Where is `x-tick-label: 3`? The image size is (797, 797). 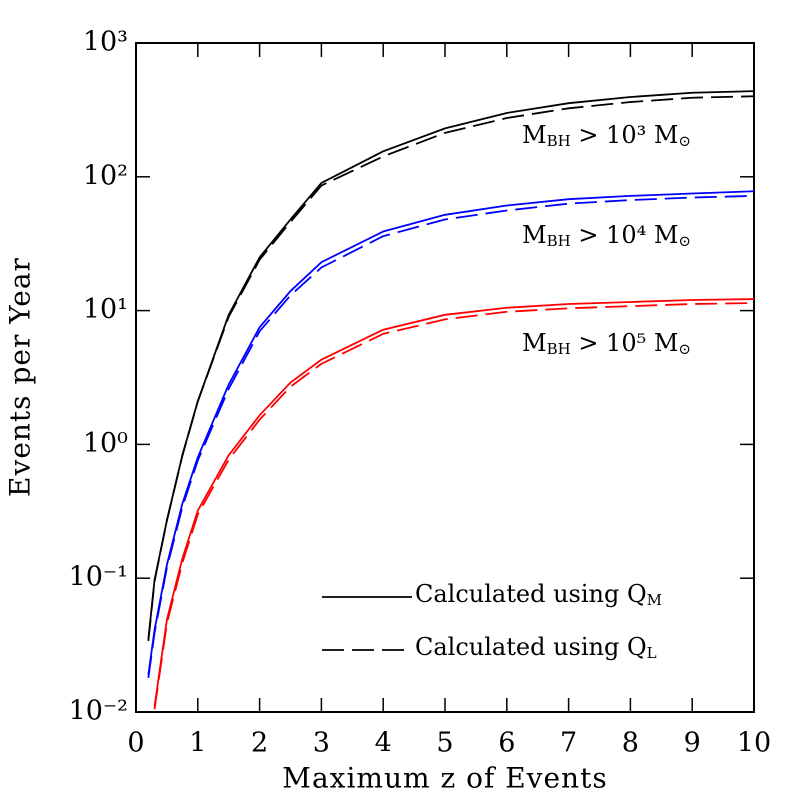
x-tick-label: 3 is located at coordinates (321, 743).